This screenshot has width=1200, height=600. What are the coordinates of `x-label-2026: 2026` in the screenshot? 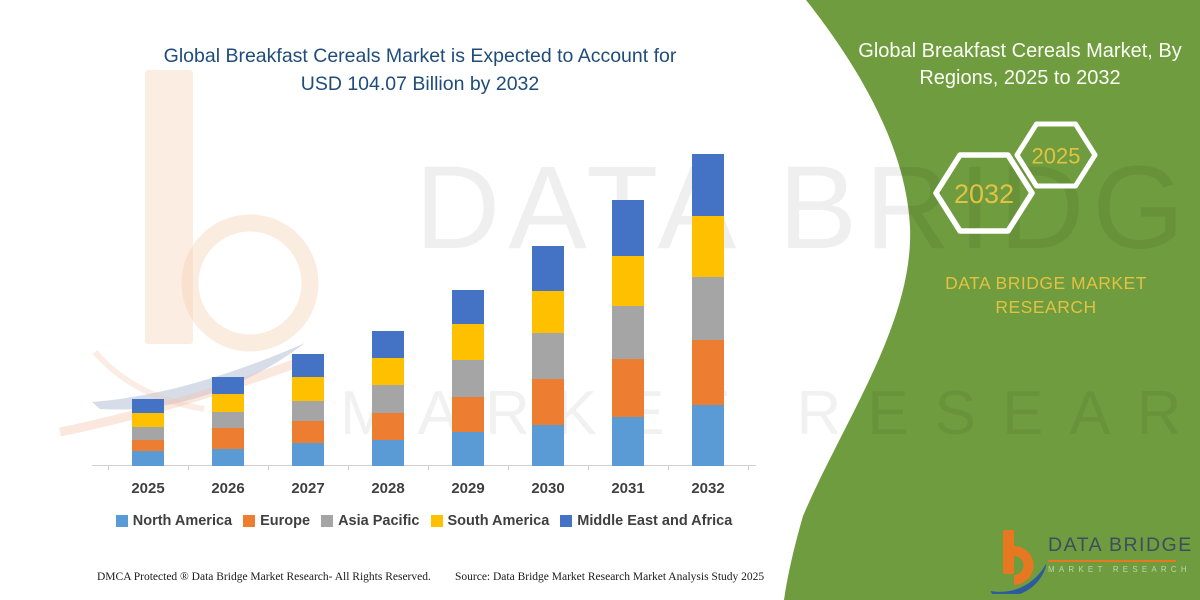 It's located at (228, 488).